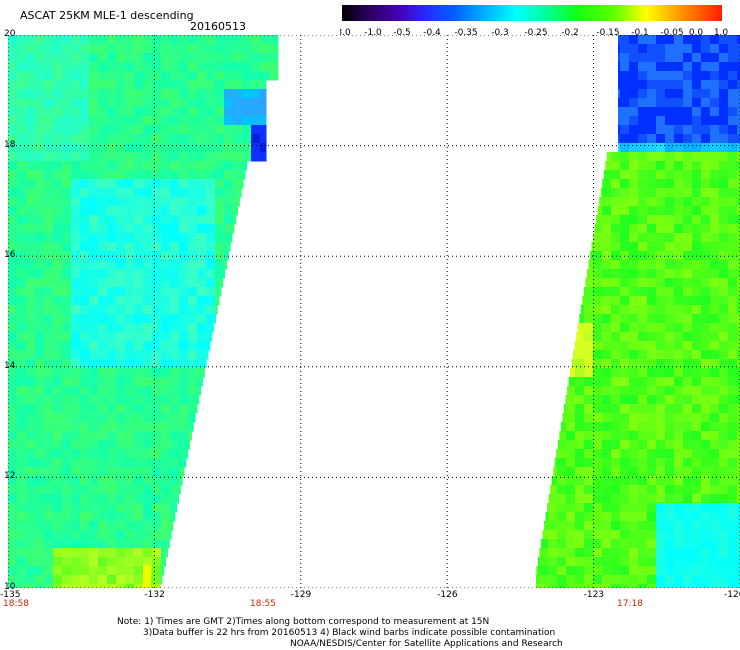  What do you see at coordinates (535, 33) in the screenshot?
I see `colorbar-tick-label: -0.25` at bounding box center [535, 33].